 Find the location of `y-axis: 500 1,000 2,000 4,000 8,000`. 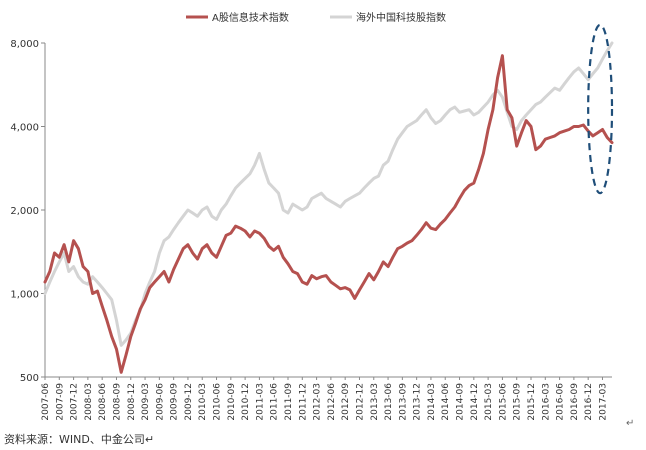

y-axis: 500 1,000 2,000 4,000 8,000 is located at coordinates (28, 211).